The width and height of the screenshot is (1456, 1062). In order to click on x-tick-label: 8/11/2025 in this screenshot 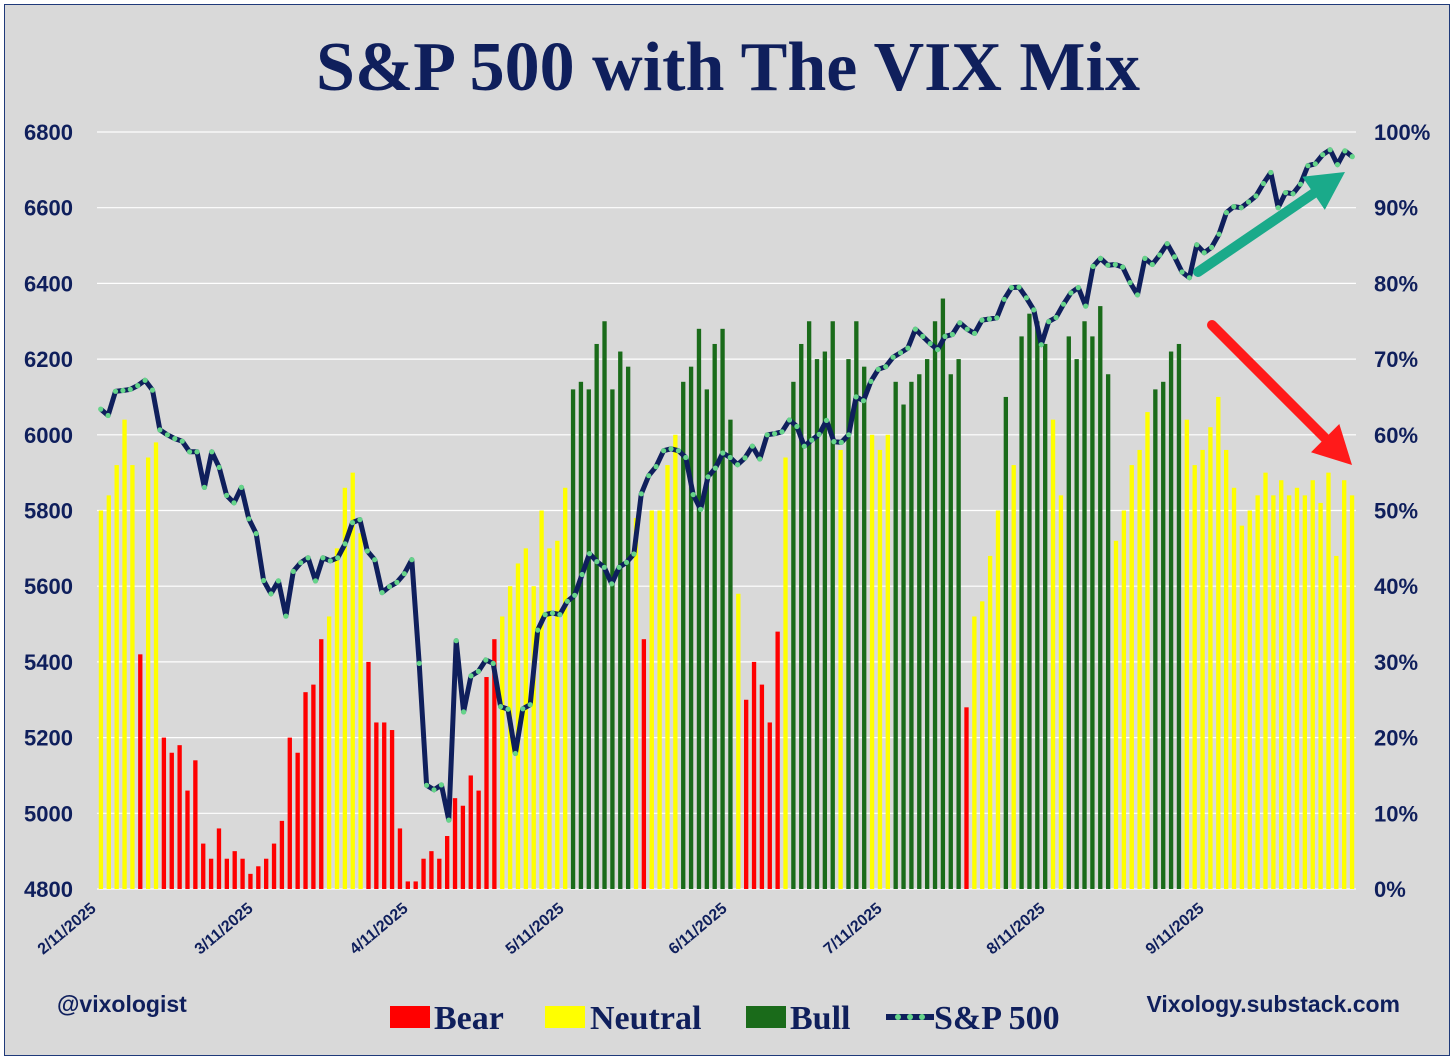, I will do `click(1016, 929)`.